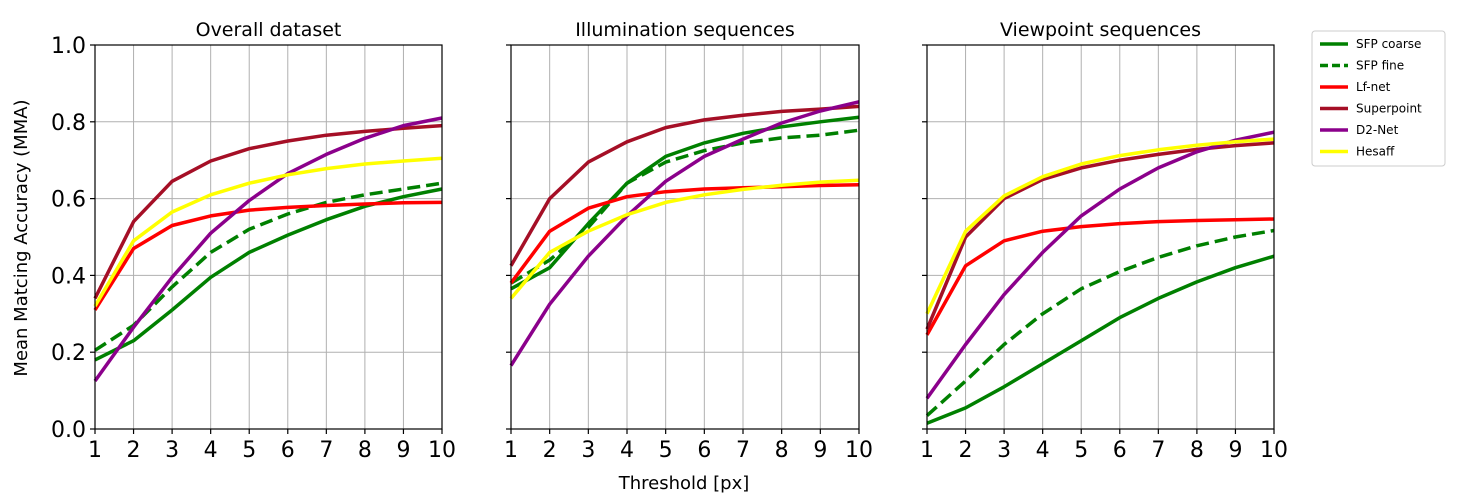  What do you see at coordinates (685, 30) in the screenshot?
I see `panel-title: Illumination sequences` at bounding box center [685, 30].